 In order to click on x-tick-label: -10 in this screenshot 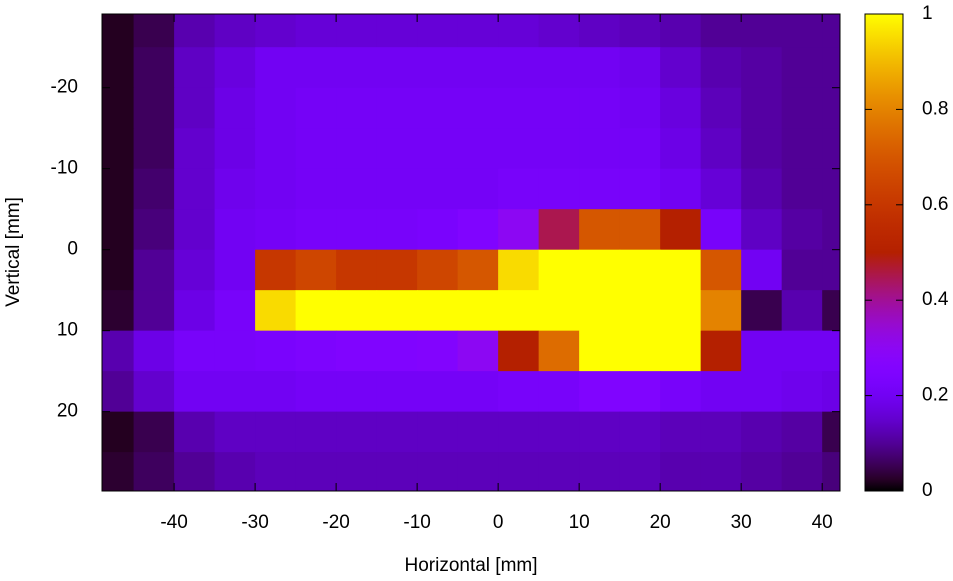, I will do `click(416, 522)`.